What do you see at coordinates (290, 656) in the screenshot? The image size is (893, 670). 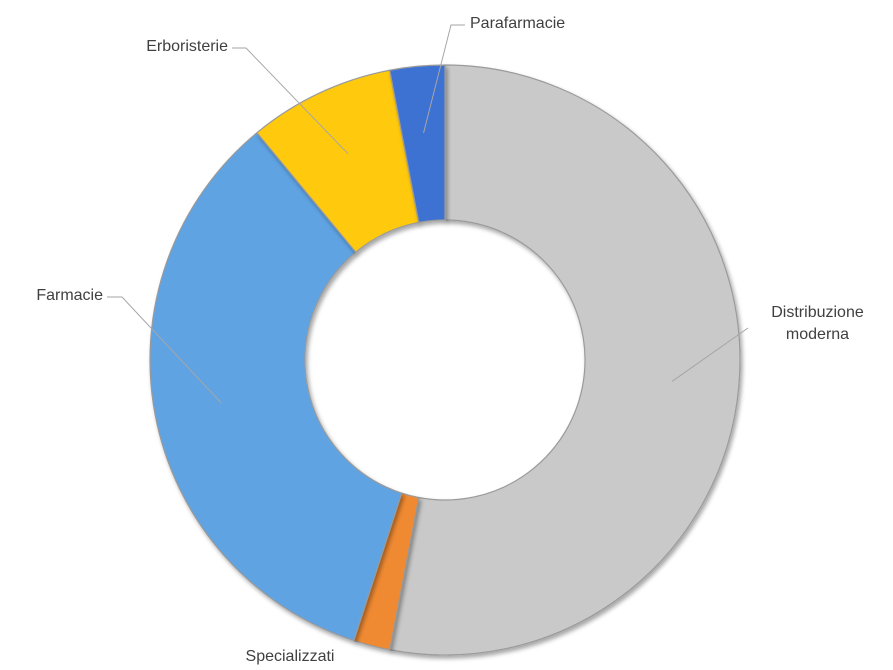 I see `category-label: Specializzati` at bounding box center [290, 656].